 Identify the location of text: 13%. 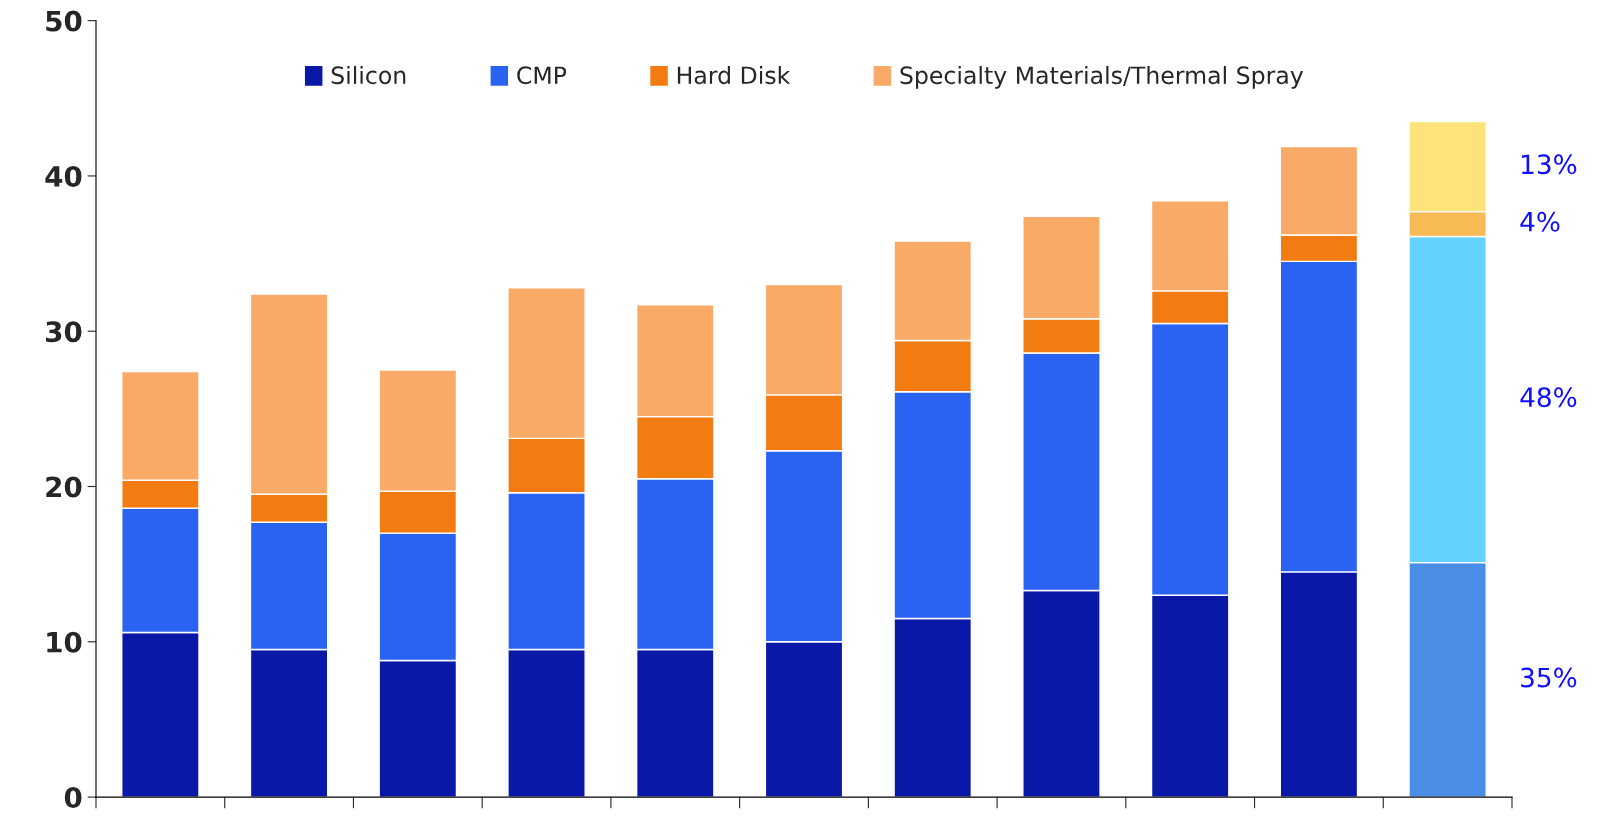
(1549, 164).